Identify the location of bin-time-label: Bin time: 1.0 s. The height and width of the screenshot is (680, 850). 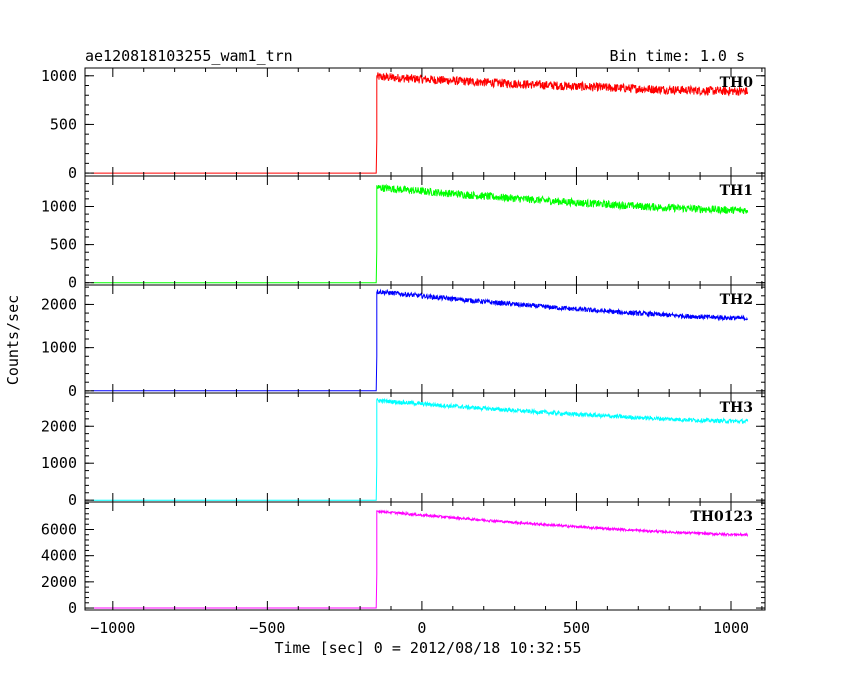
(677, 56).